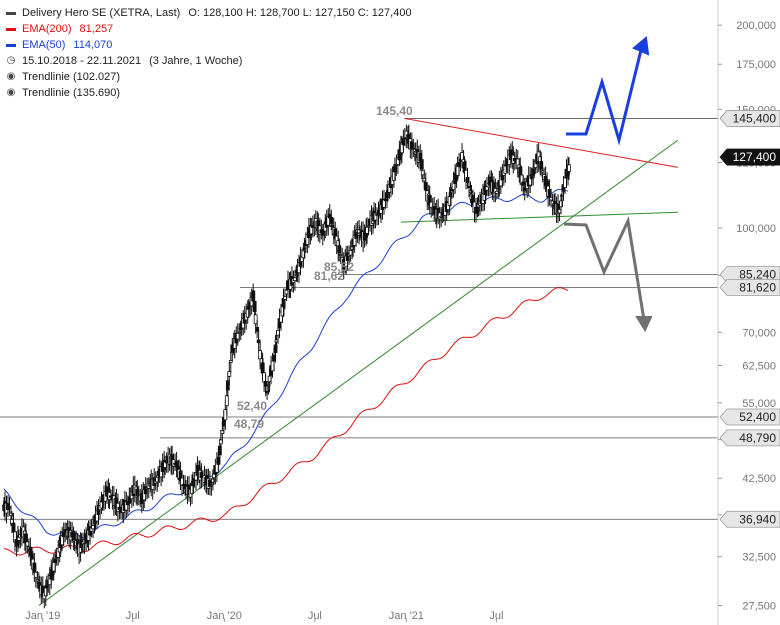 The height and width of the screenshot is (625, 780). What do you see at coordinates (101, 13) in the screenshot?
I see `legend-title: Delivery Hero SE (XETRA, Last)` at bounding box center [101, 13].